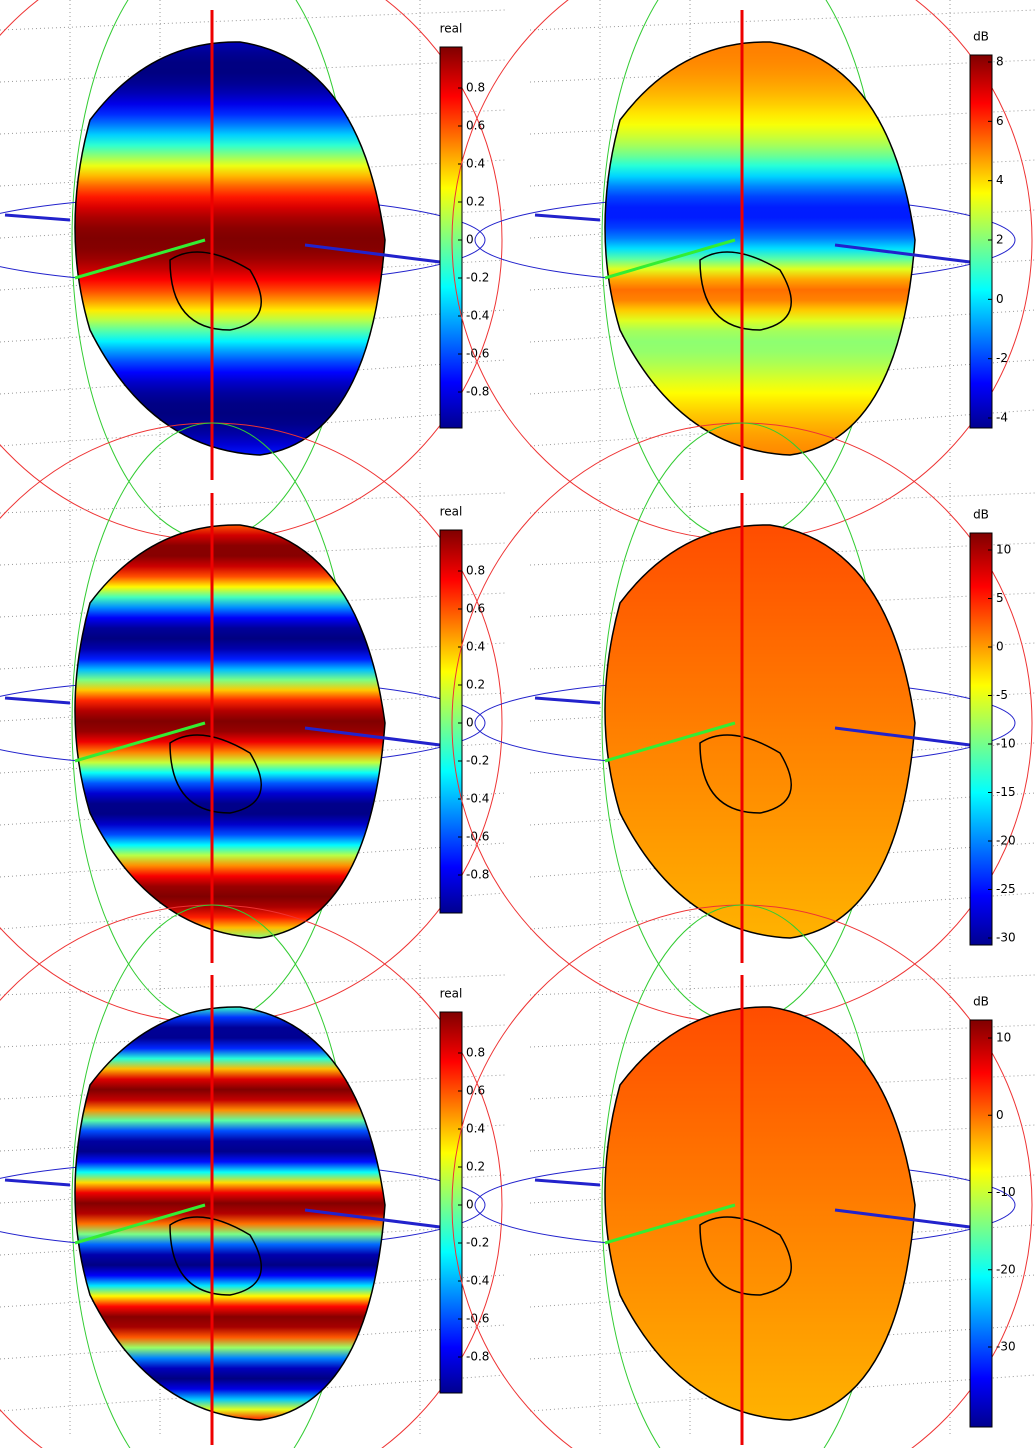 This screenshot has height=1448, width=1035. What do you see at coordinates (1002, 695) in the screenshot?
I see `colorbar-tick-label: -5` at bounding box center [1002, 695].